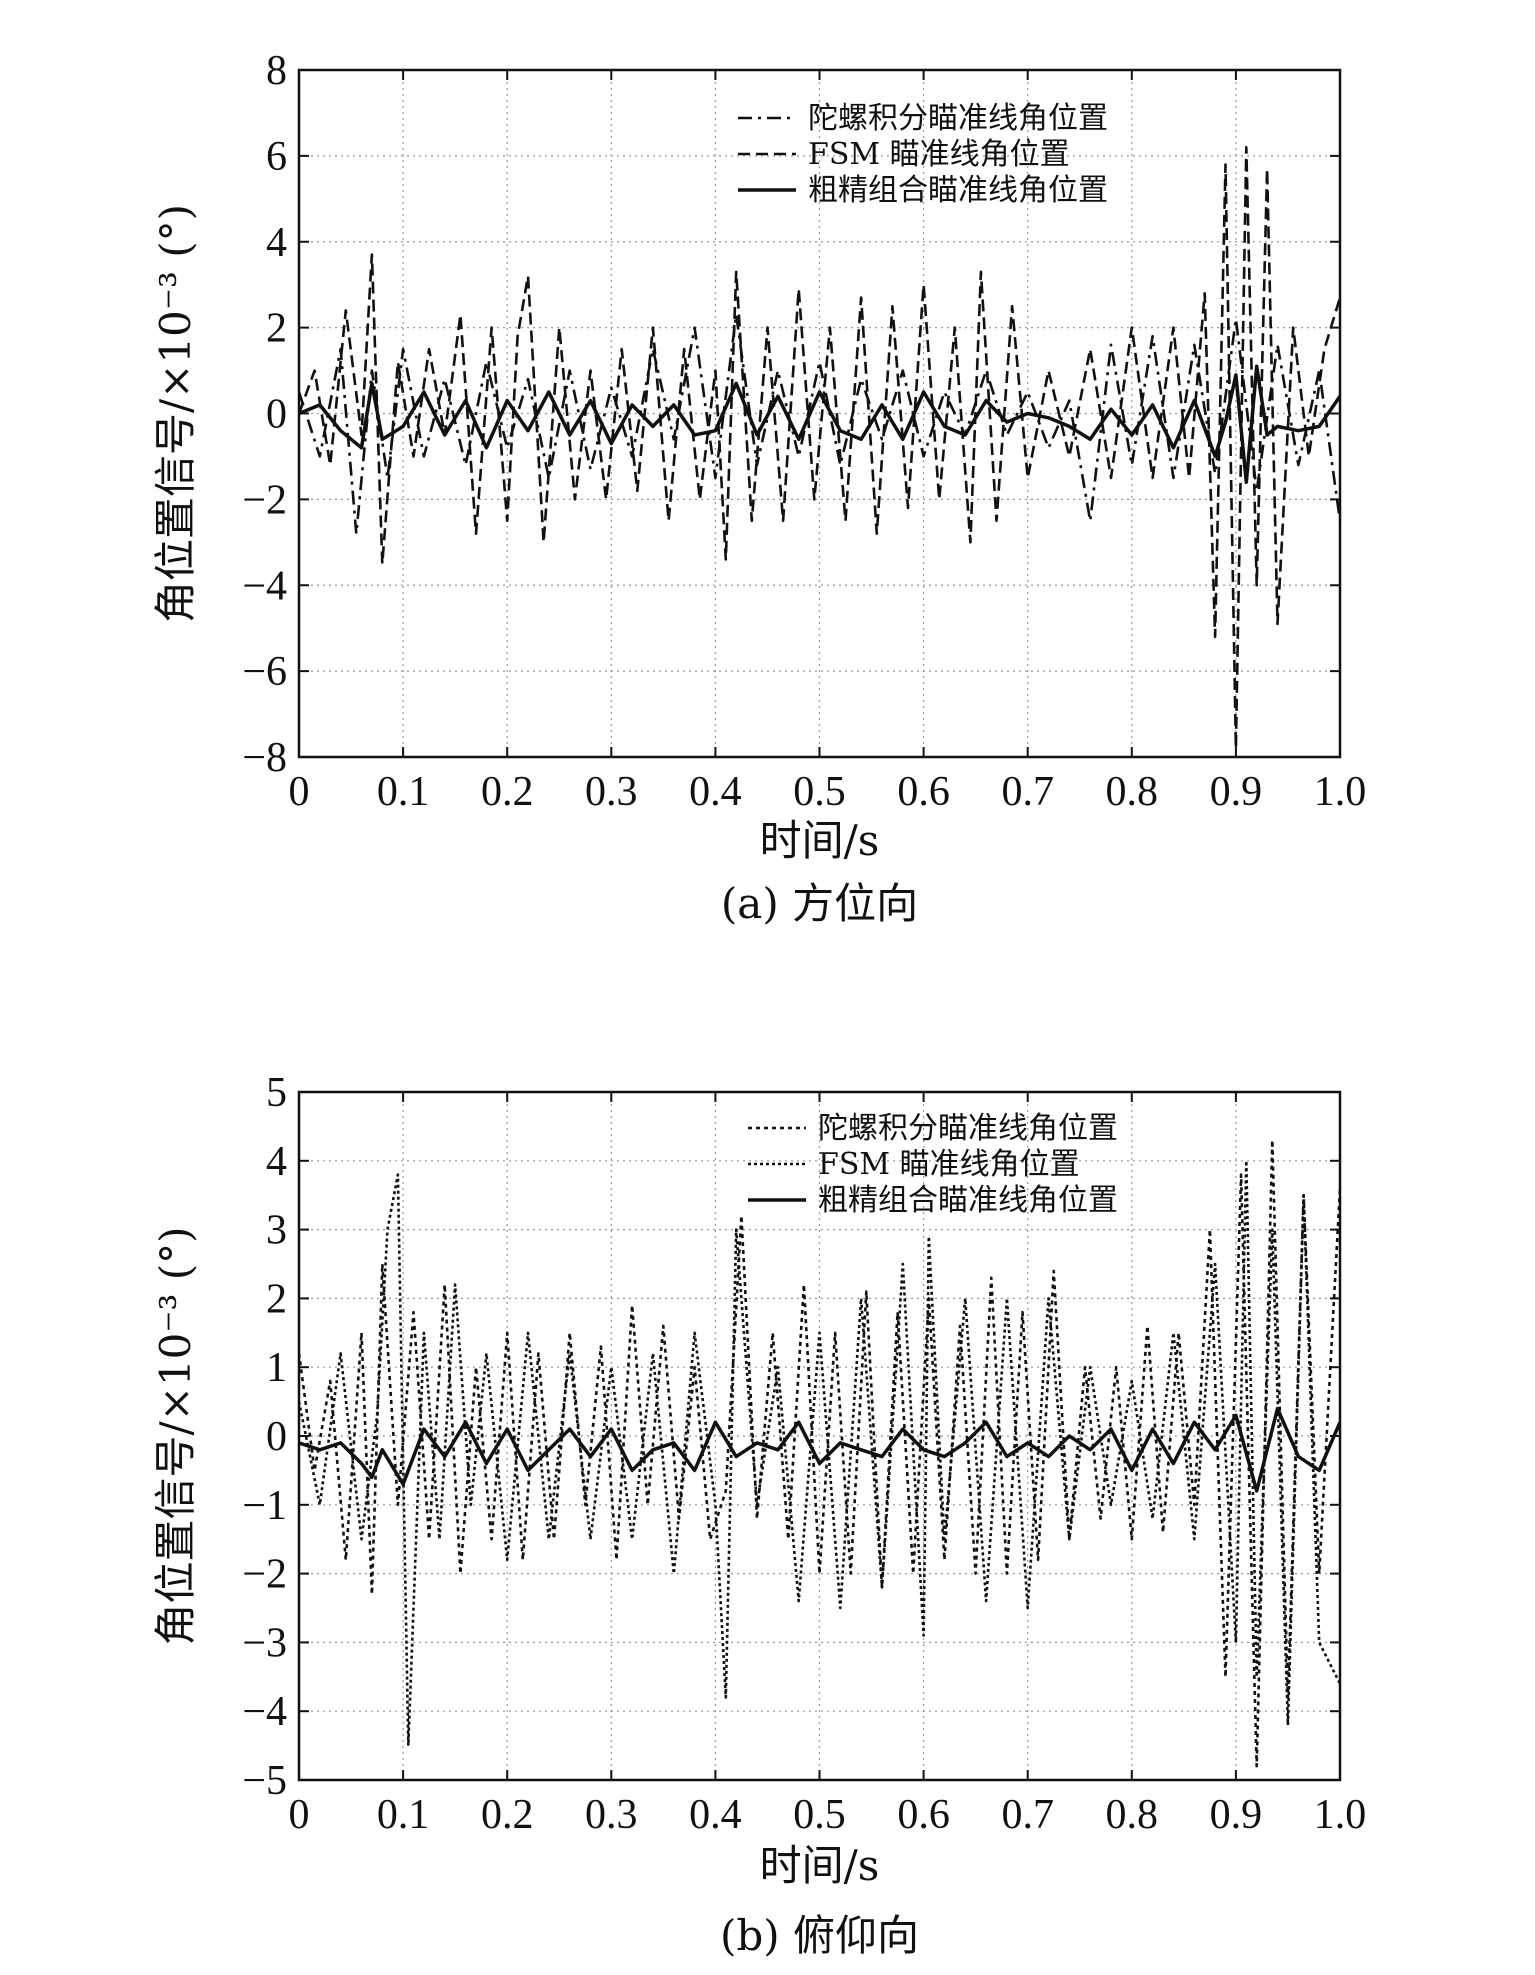 Image resolution: width=1535 pixels, height=1975 pixels. I want to click on y-tick-label: −8, so click(264, 758).